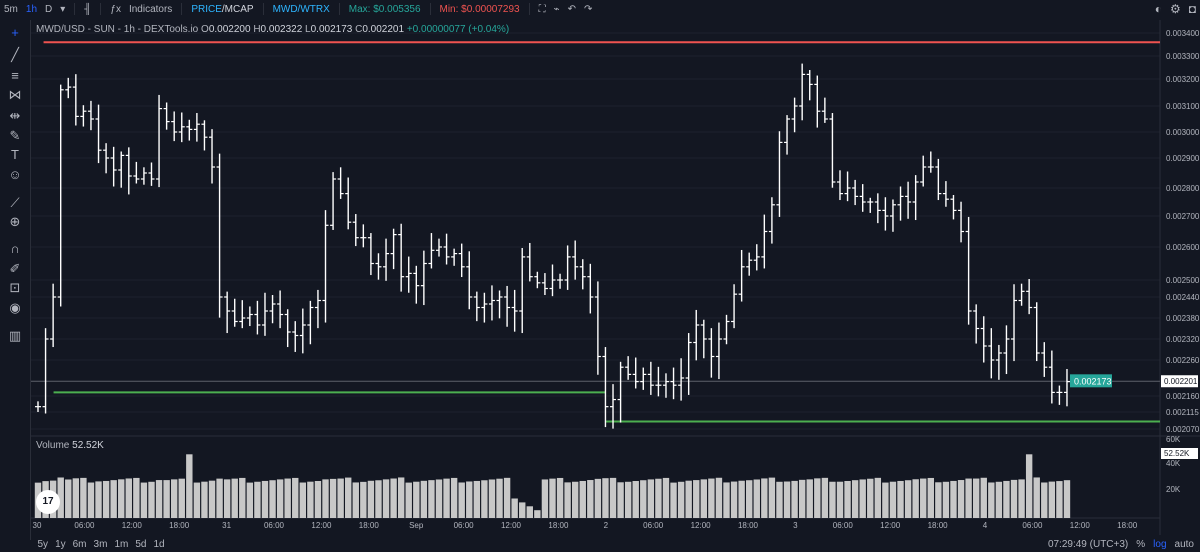  What do you see at coordinates (1175, 9) in the screenshot?
I see `settings-icon: ⚙` at bounding box center [1175, 9].